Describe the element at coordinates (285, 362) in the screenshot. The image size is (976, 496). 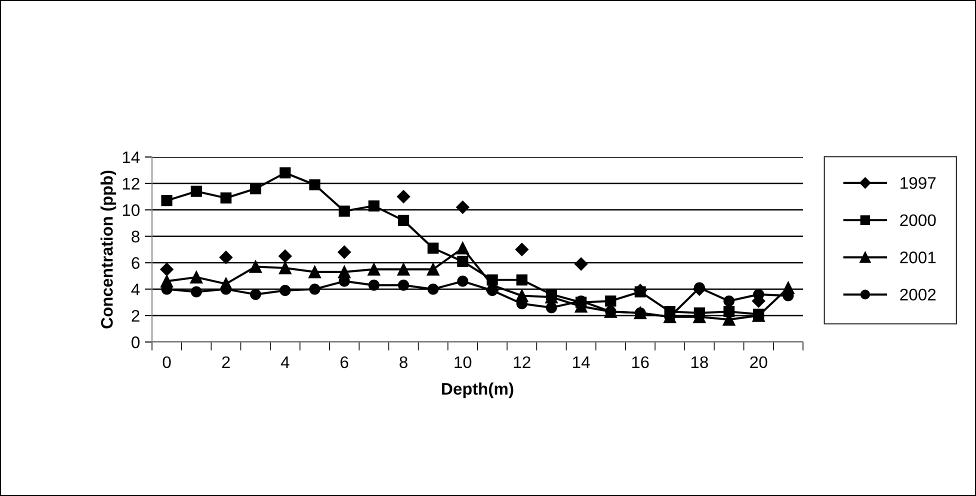
I see `x-tick-label: 4` at that location.